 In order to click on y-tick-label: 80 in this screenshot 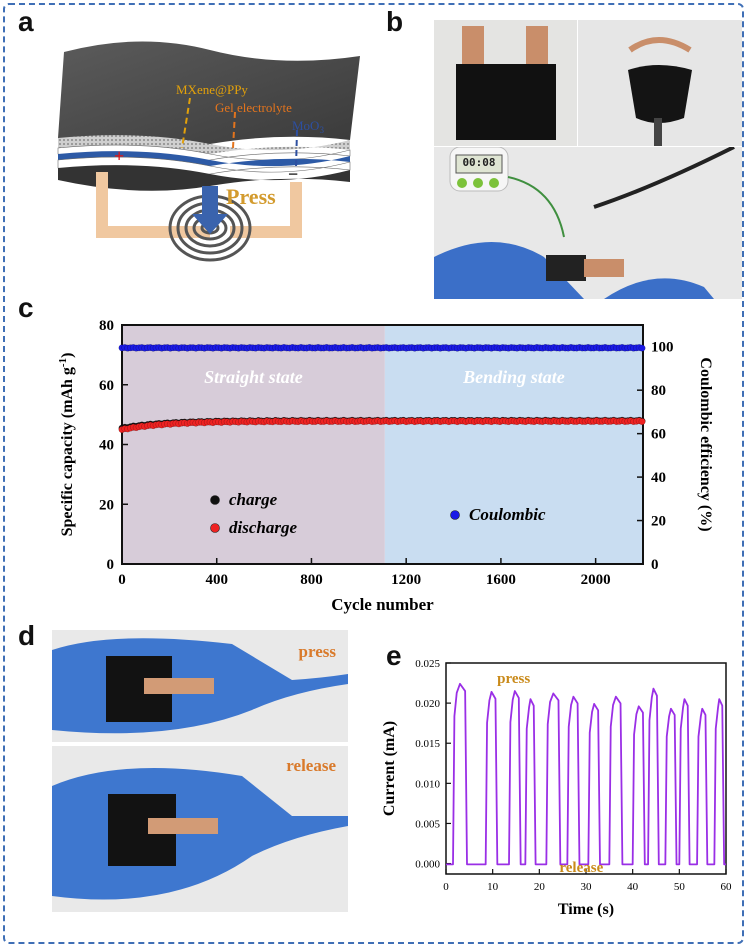, I will do `click(106, 326)`.